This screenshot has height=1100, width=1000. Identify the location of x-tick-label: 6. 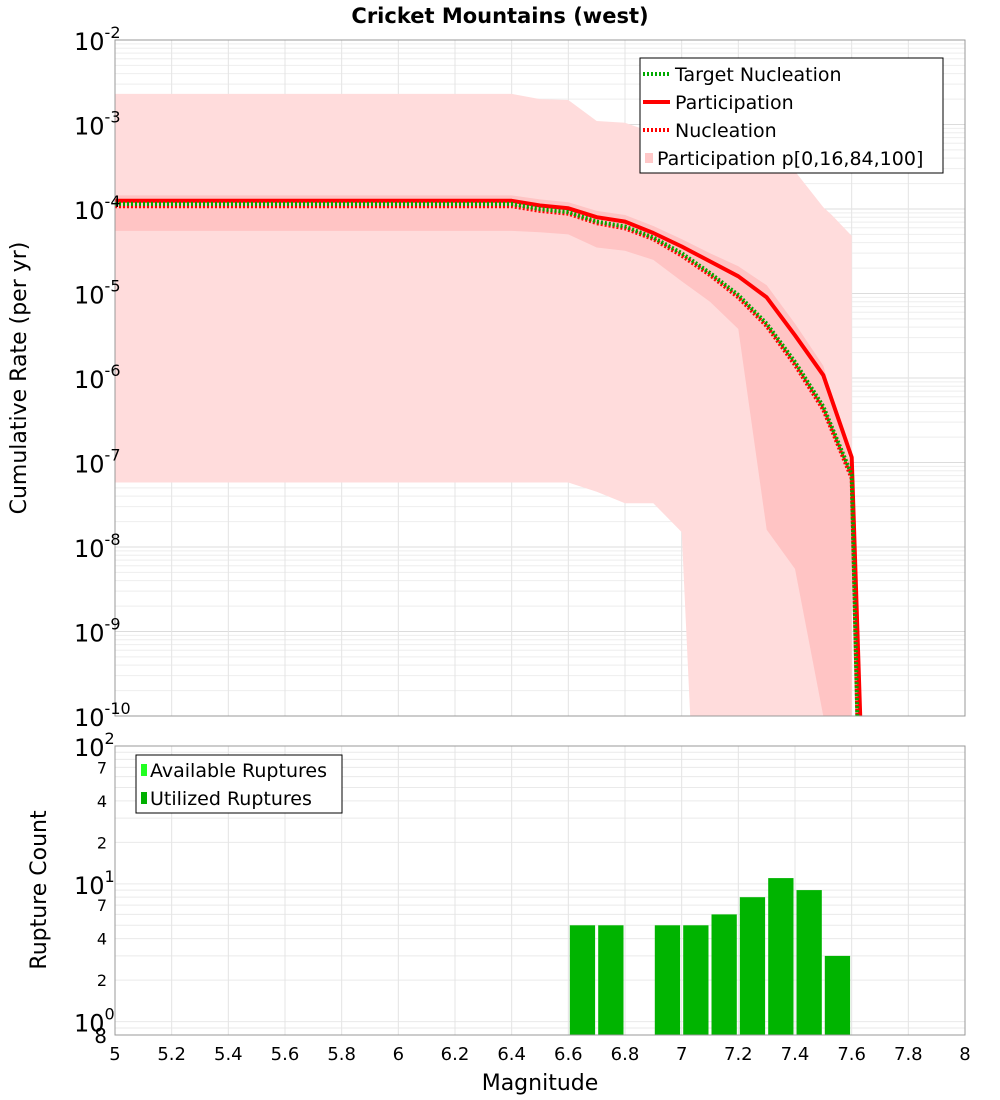
(398, 1054).